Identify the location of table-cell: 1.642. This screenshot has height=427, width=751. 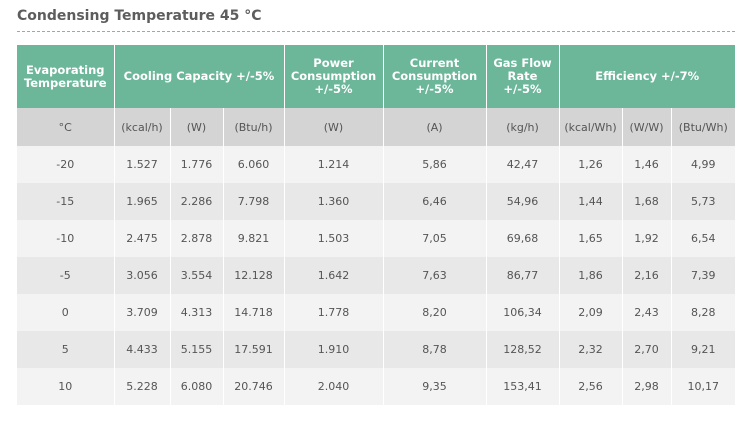
(334, 275).